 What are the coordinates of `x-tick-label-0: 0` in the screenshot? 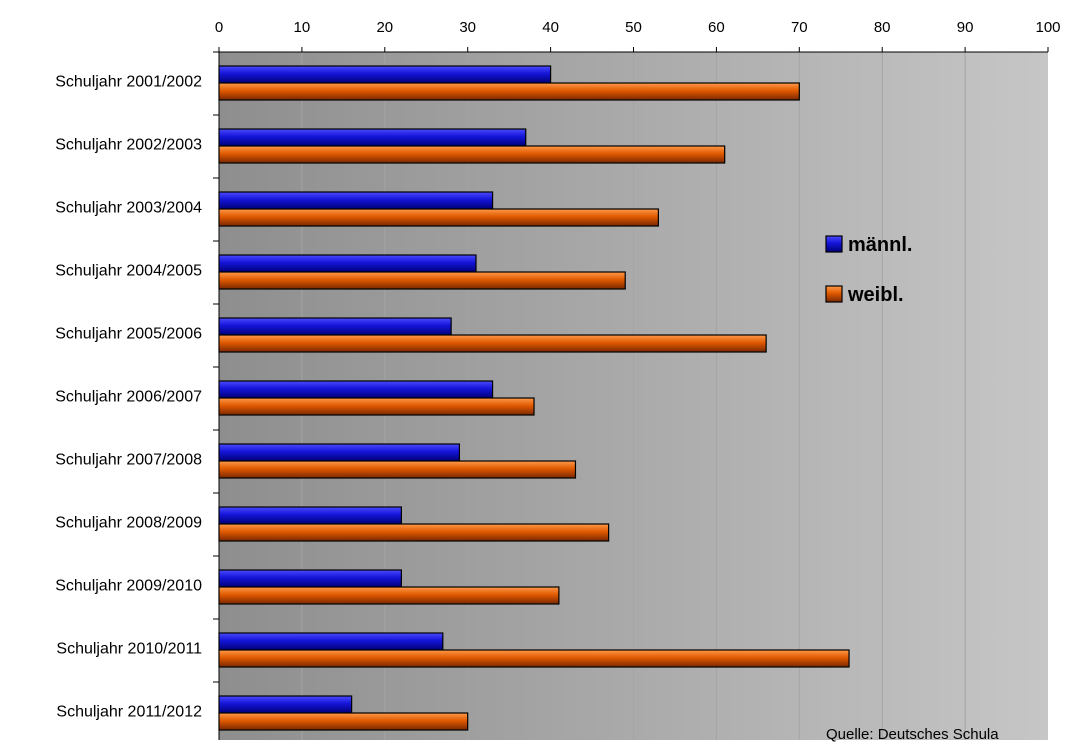 It's located at (219, 27).